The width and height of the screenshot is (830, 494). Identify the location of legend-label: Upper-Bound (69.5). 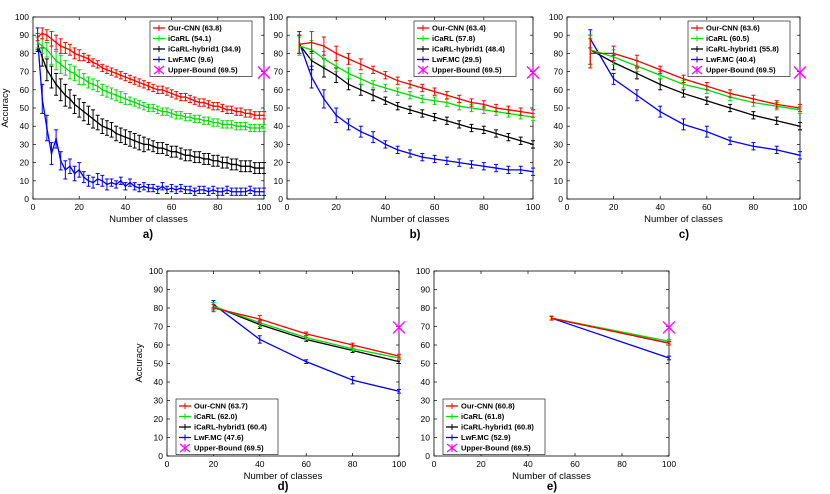
(229, 448).